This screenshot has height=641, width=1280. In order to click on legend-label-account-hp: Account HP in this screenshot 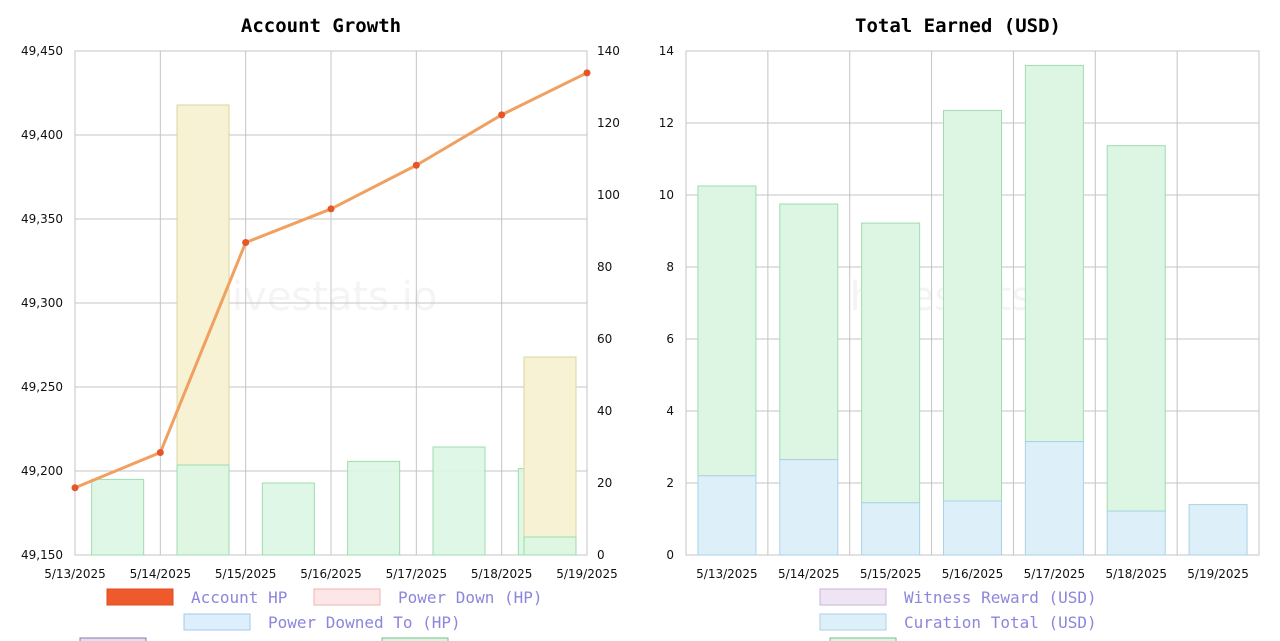, I will do `click(239, 597)`.